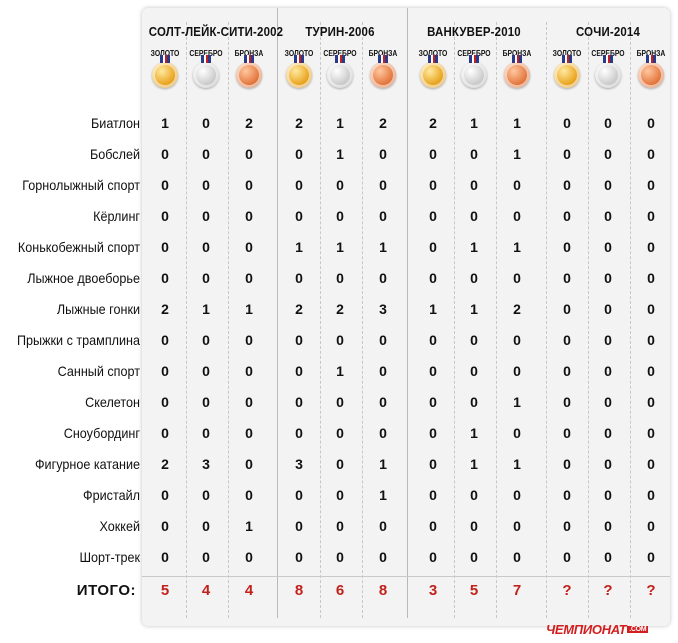 The image size is (678, 643). I want to click on olympics-header: СОЛТ-ЛЕЙК-СИТИ-2002, so click(216, 31).